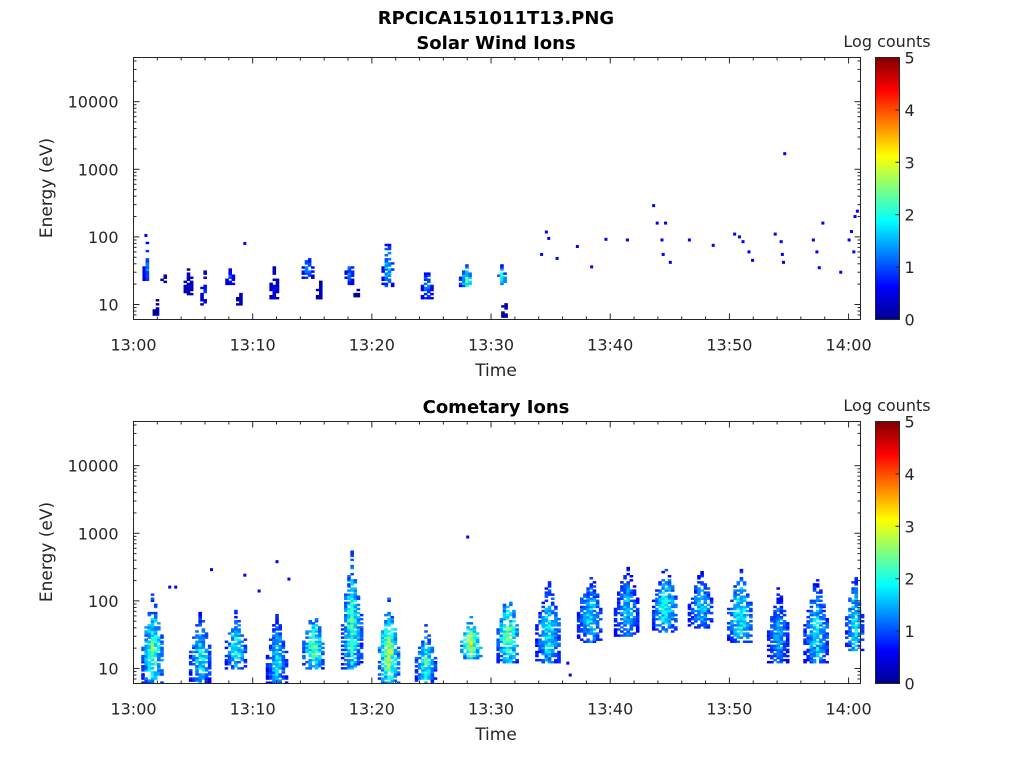 The height and width of the screenshot is (768, 1024). I want to click on x-tick-label: 13:50, so click(729, 345).